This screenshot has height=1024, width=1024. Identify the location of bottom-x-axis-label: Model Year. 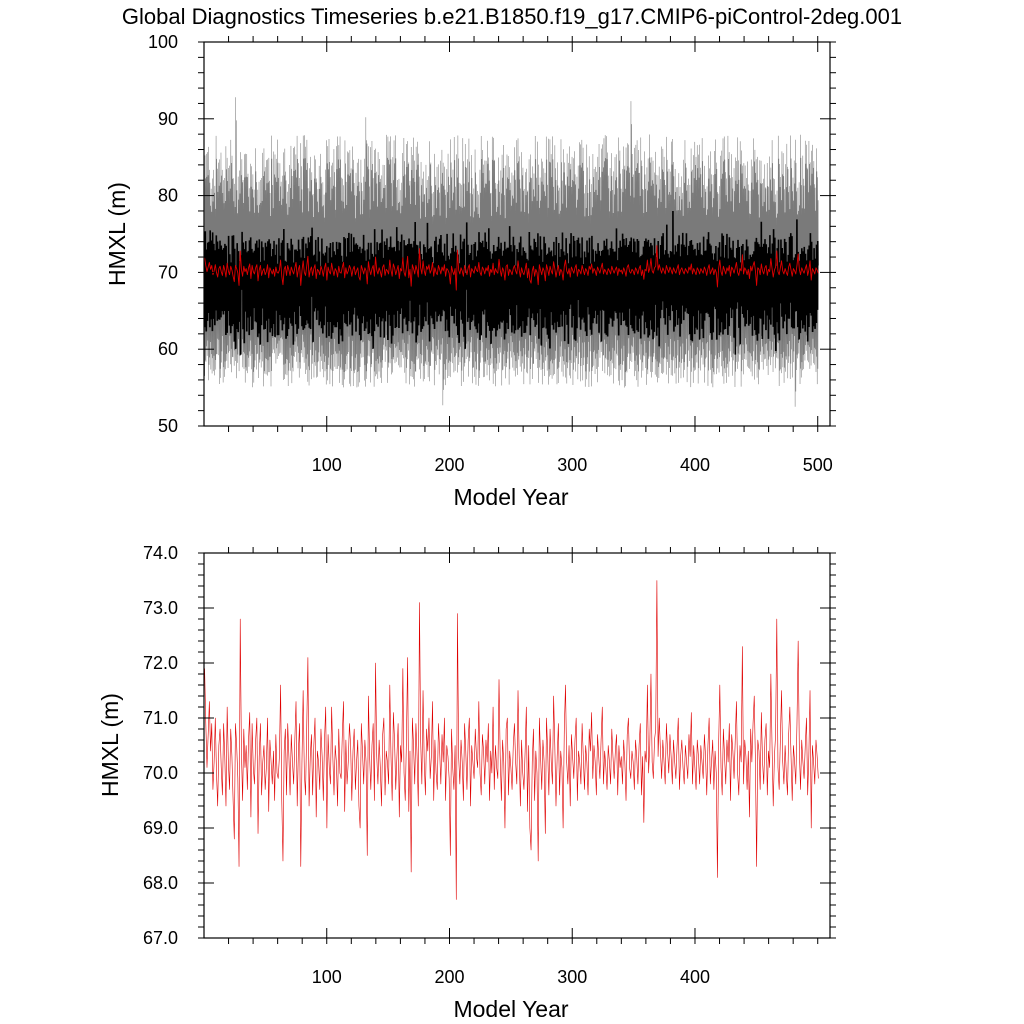
(510, 1009).